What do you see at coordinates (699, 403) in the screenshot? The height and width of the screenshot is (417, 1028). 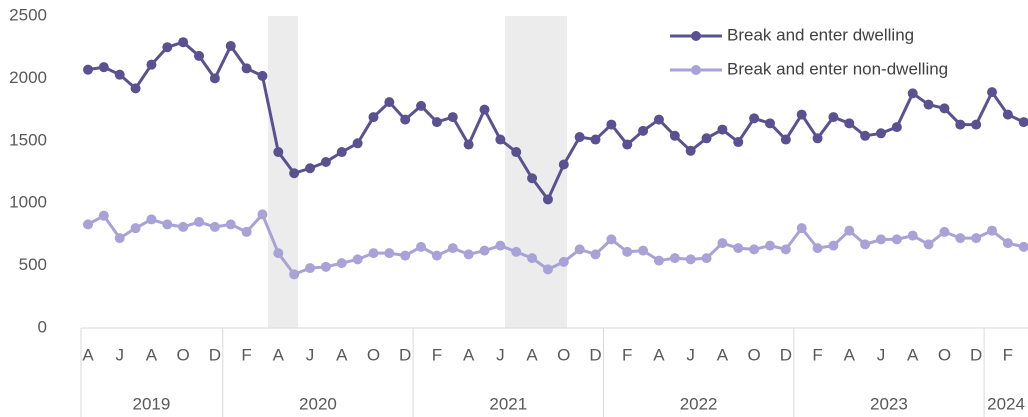 I see `year-label: 2022` at bounding box center [699, 403].